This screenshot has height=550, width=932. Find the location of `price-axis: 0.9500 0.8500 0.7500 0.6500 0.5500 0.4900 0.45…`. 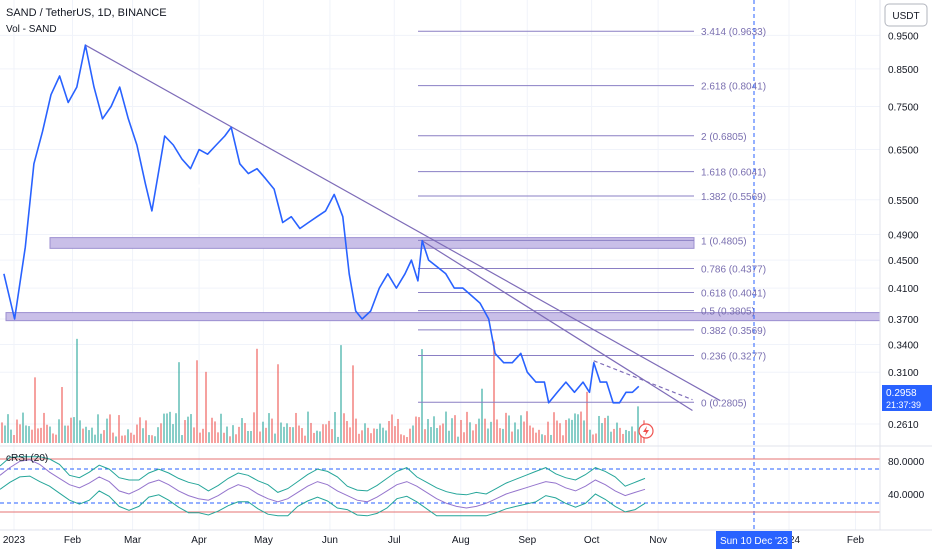

price-axis: 0.9500 0.8500 0.7500 0.6500 0.5500 0.4900 0.45… is located at coordinates (899, 265).